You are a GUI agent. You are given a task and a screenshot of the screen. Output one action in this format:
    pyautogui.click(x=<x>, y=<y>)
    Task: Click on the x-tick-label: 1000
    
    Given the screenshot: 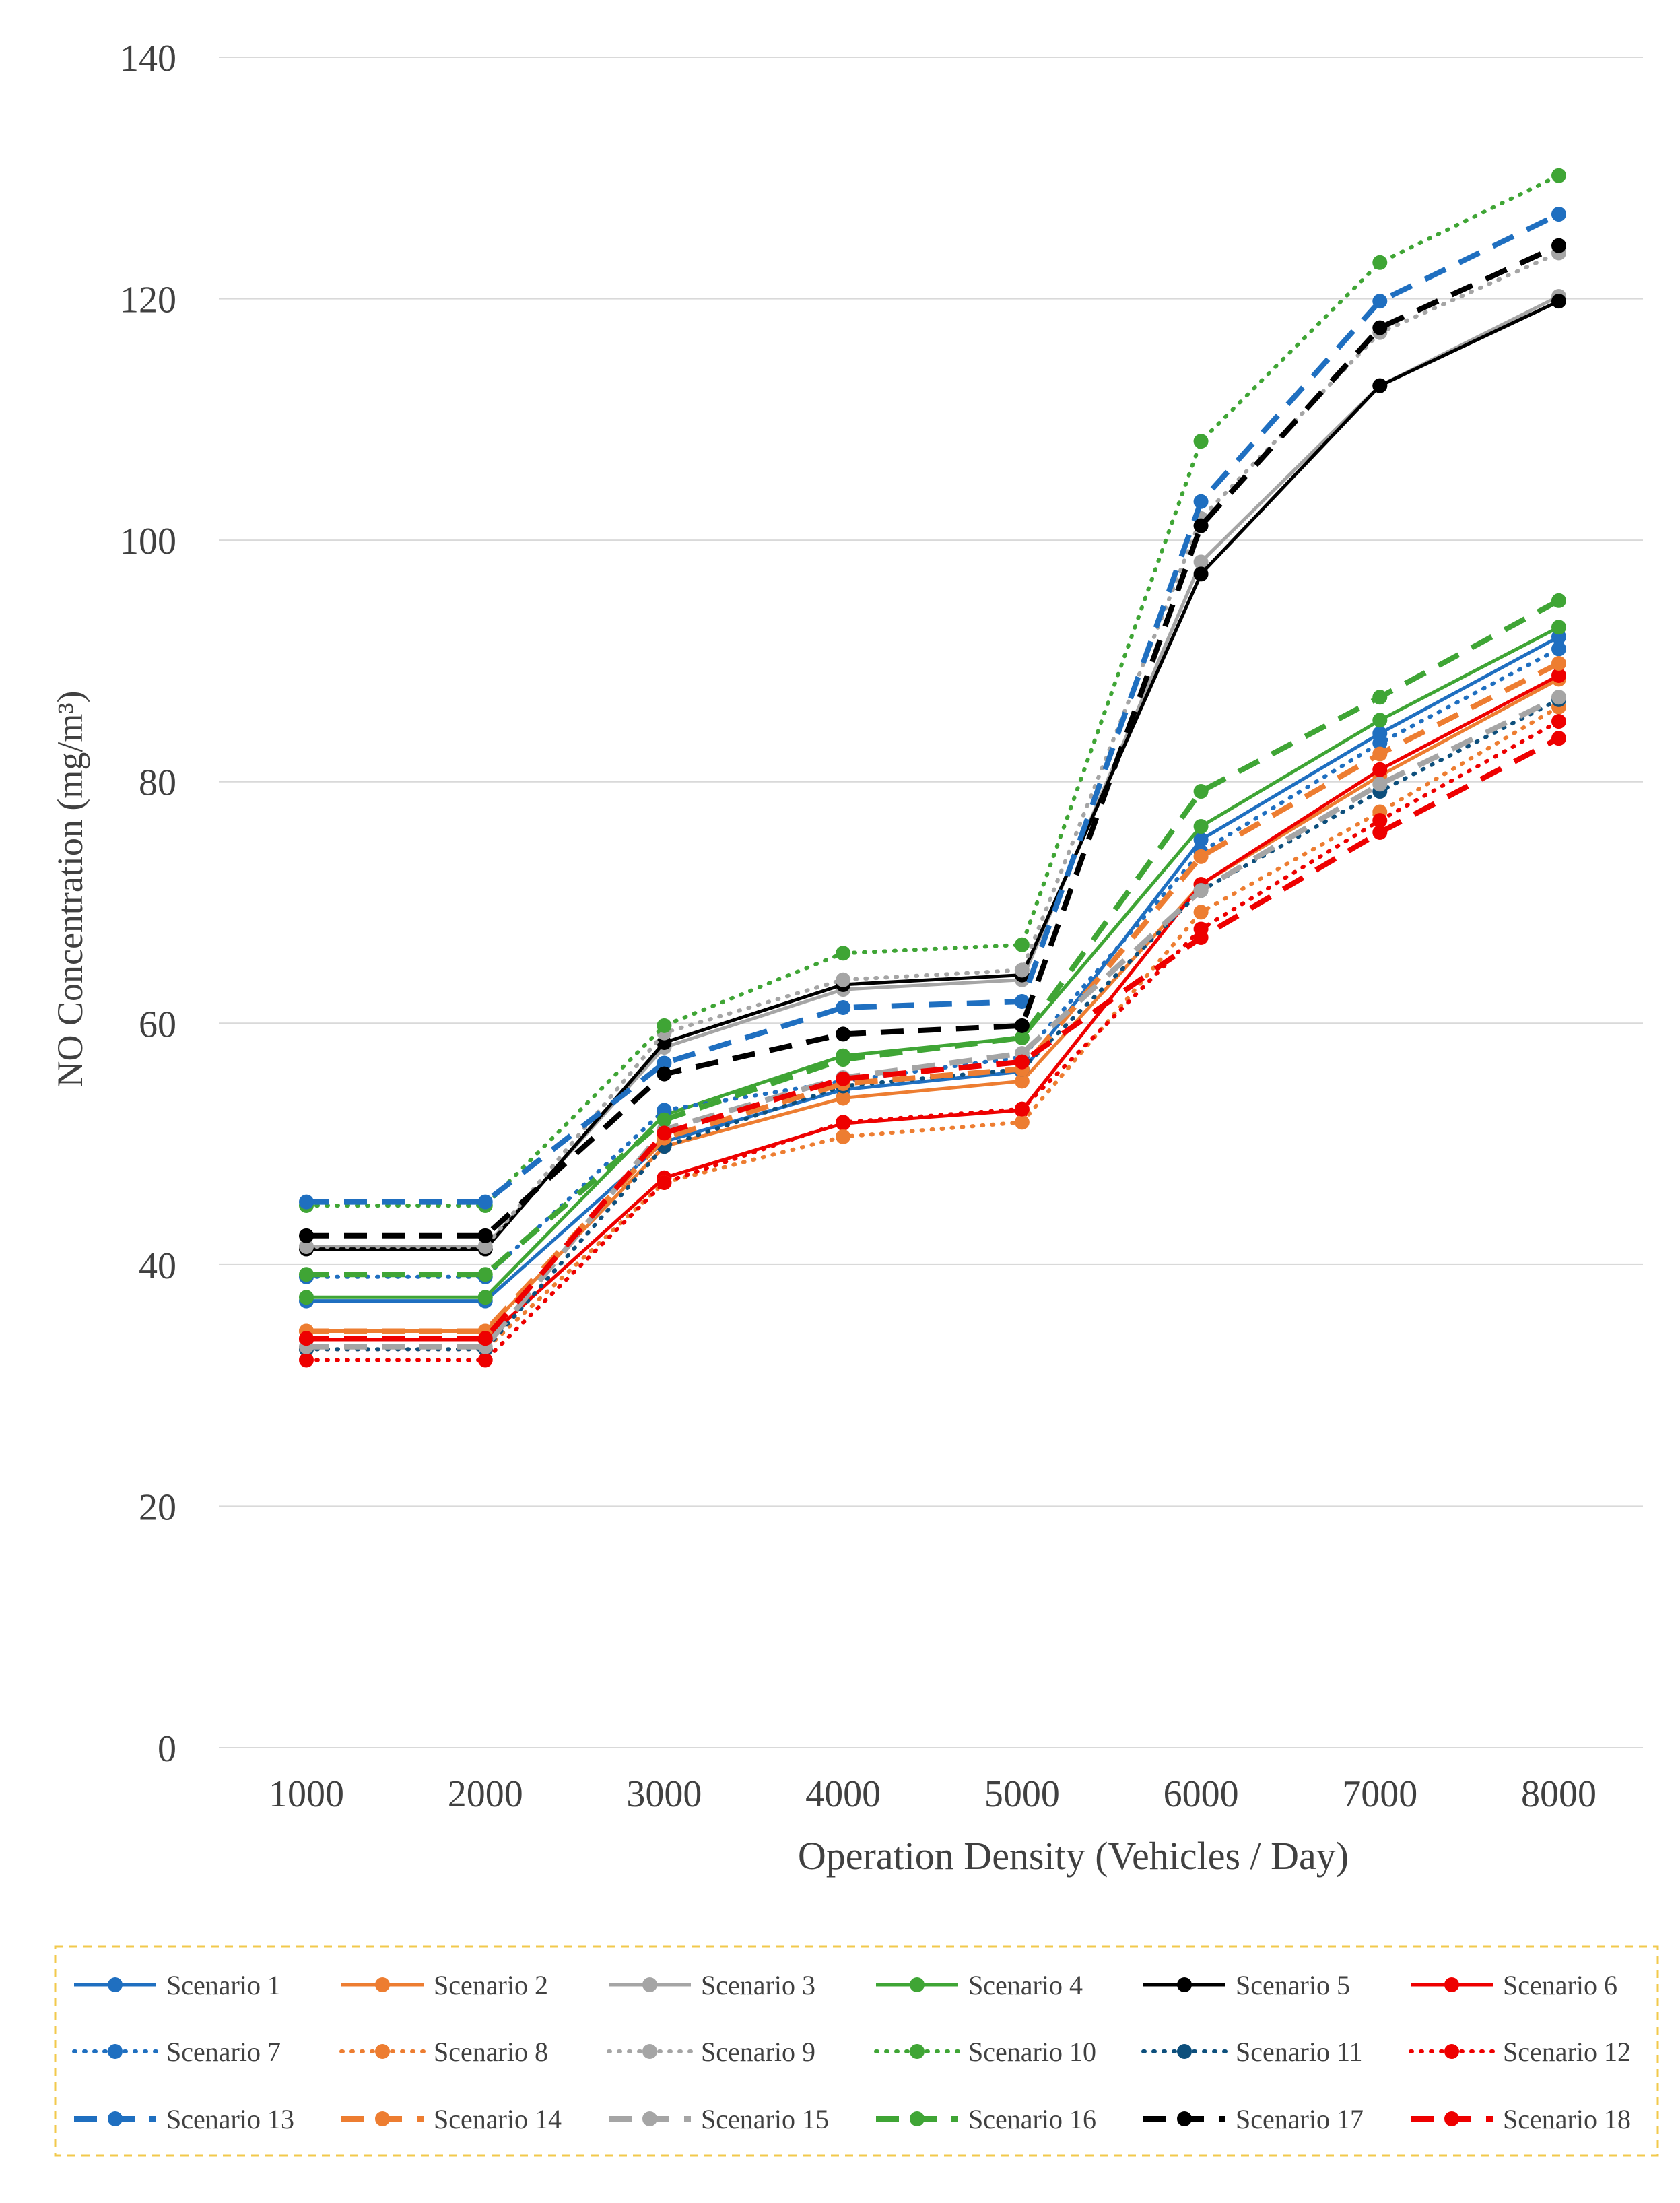 What is the action you would take?
    pyautogui.click(x=306, y=1794)
    